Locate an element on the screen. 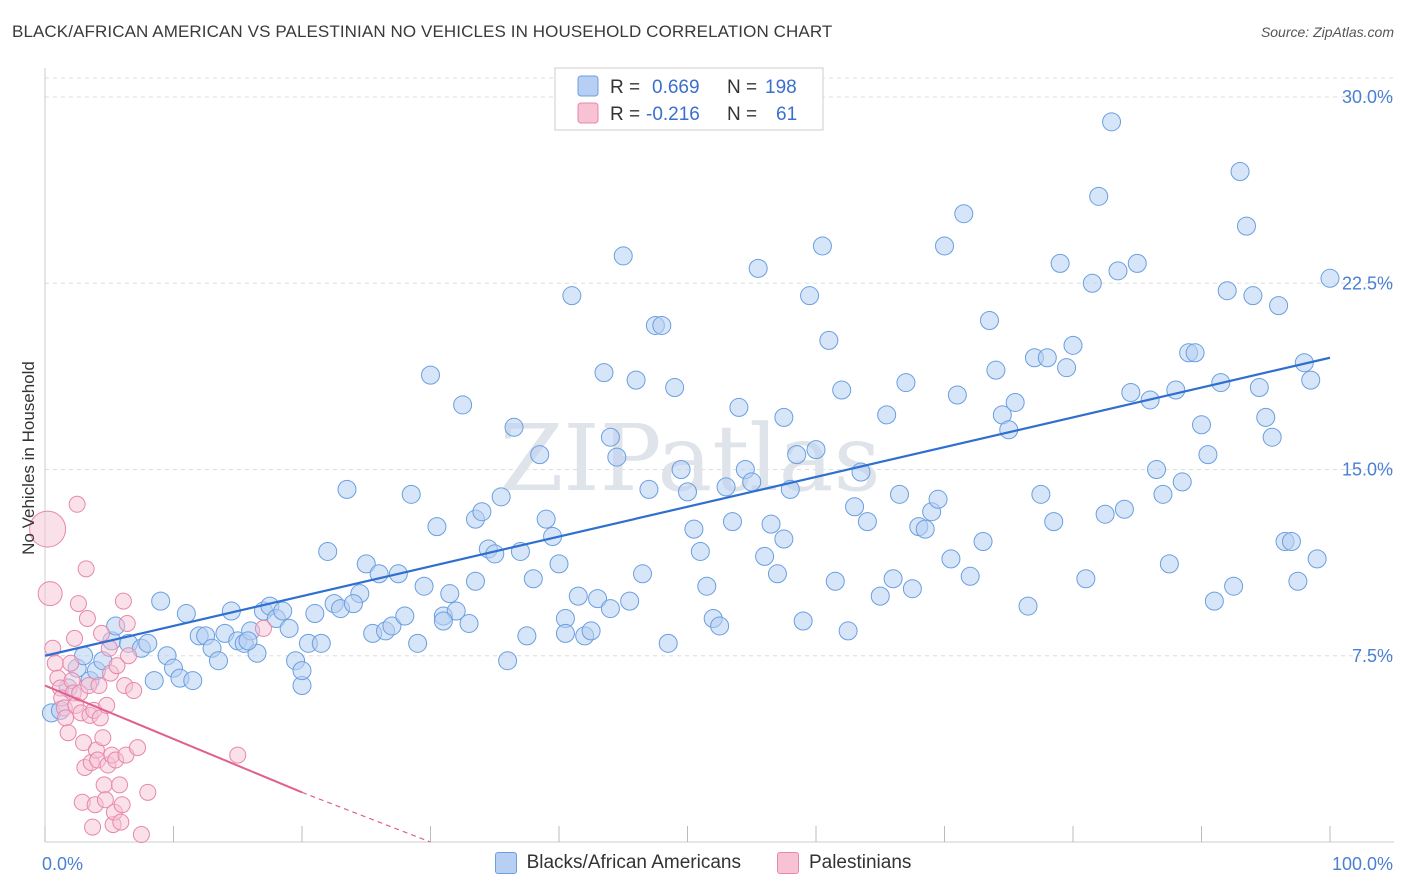  legend-r-value-1: 0.669 is located at coordinates (676, 87).